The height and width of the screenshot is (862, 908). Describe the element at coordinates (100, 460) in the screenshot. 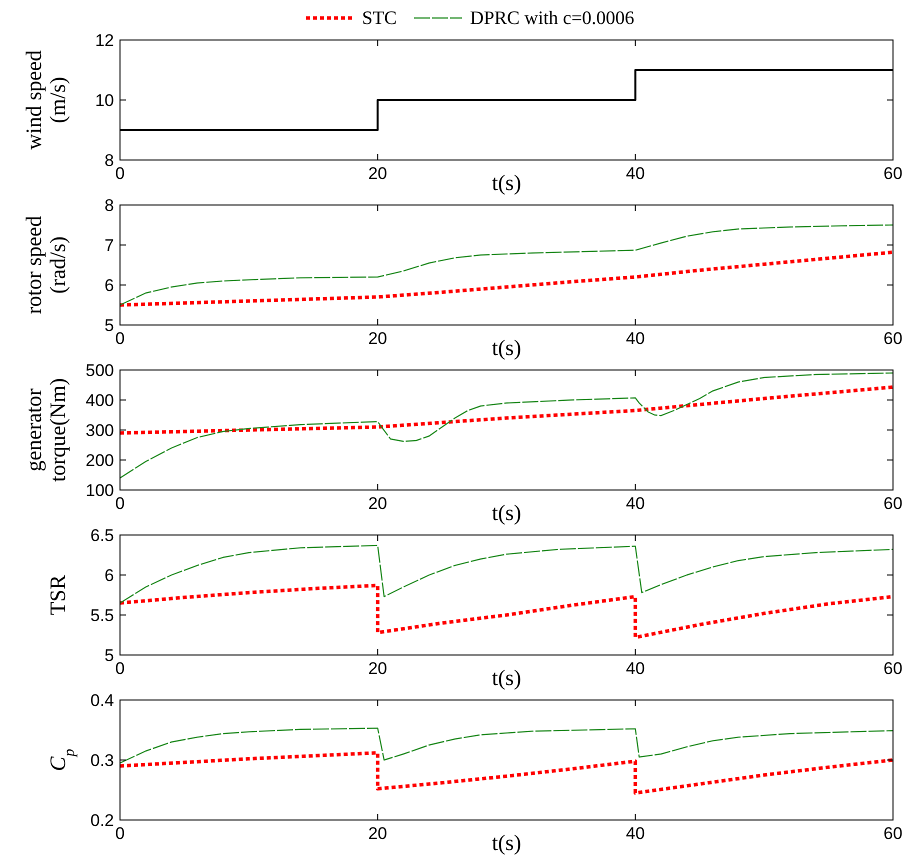

I see `y-tick-label: 200` at that location.